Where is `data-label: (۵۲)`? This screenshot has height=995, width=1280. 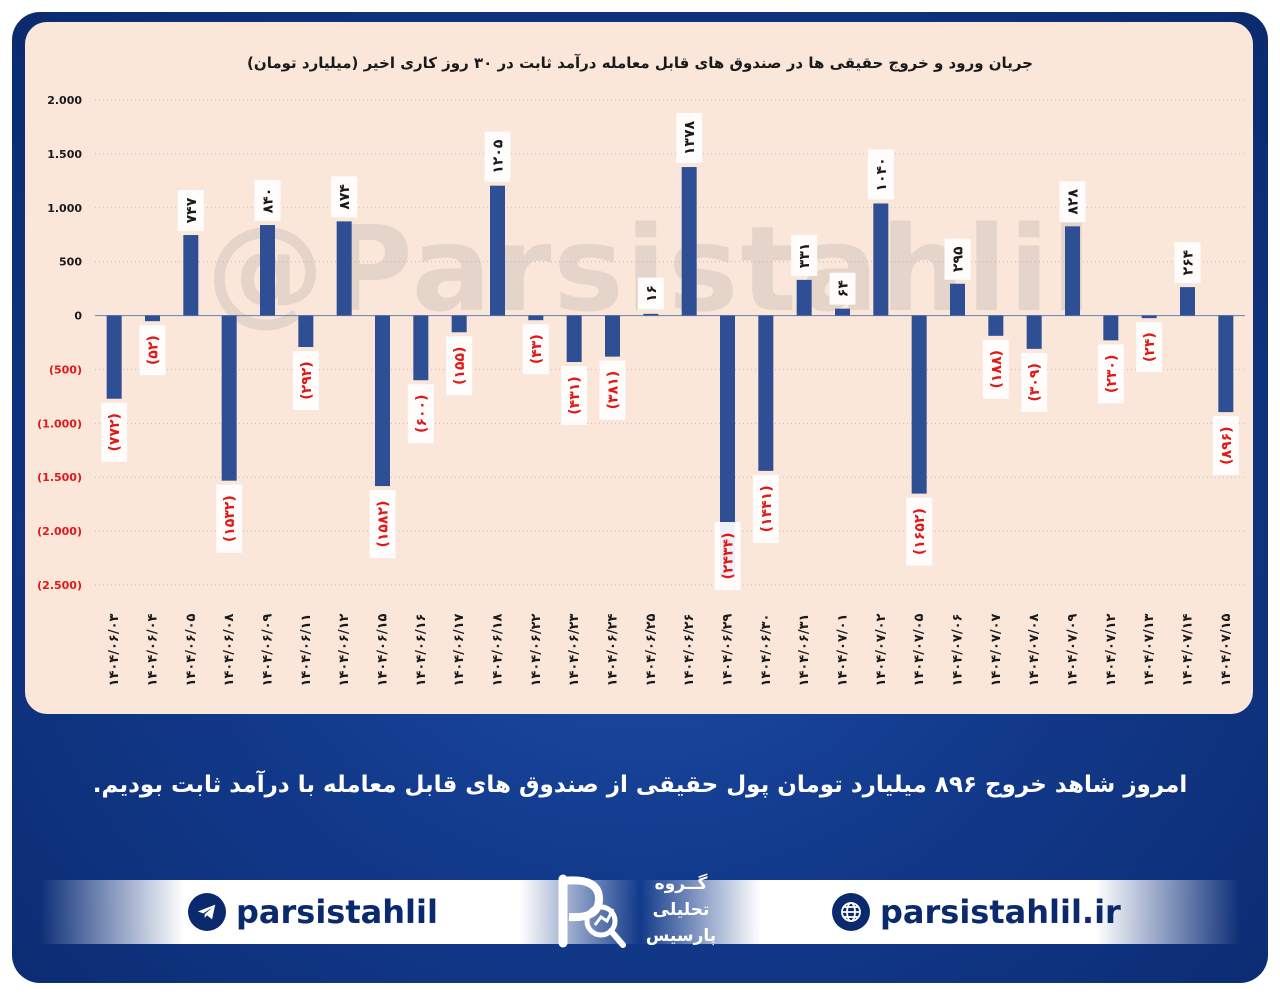 data-label: (۵۲) is located at coordinates (154, 350).